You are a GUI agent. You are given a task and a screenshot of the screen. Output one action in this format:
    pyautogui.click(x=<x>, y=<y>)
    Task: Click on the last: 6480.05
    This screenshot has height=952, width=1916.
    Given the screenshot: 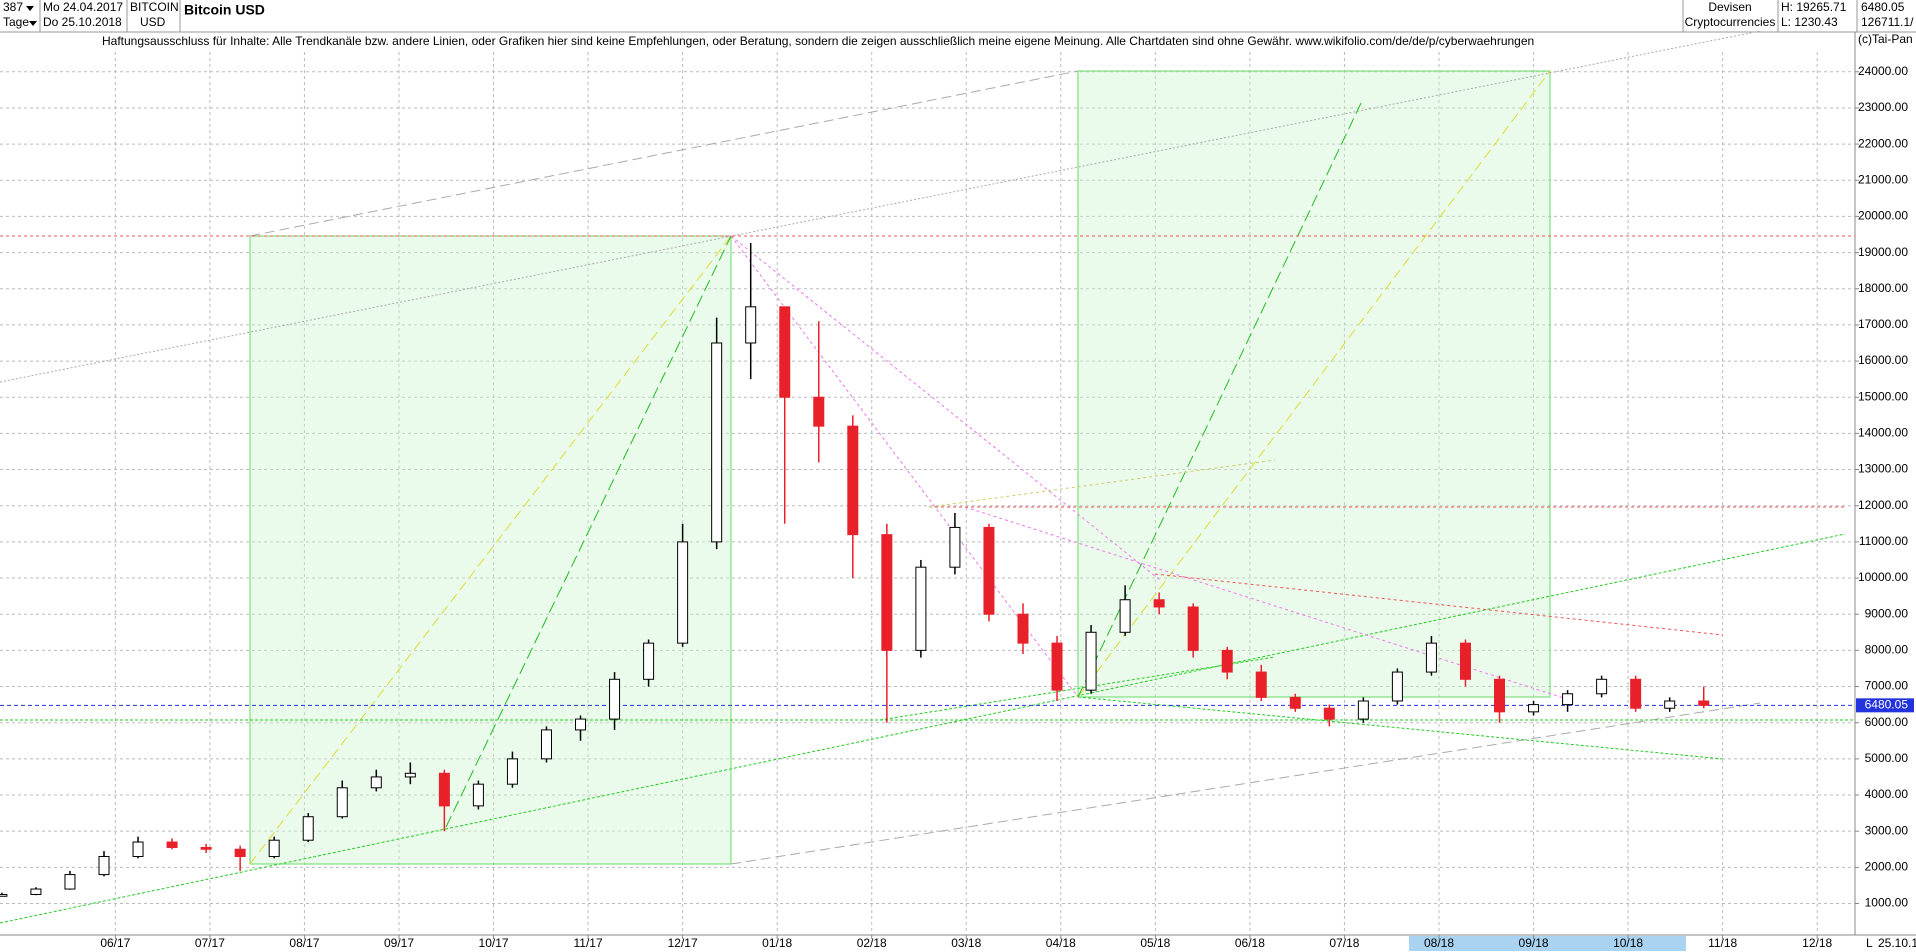 What is the action you would take?
    pyautogui.click(x=1883, y=7)
    